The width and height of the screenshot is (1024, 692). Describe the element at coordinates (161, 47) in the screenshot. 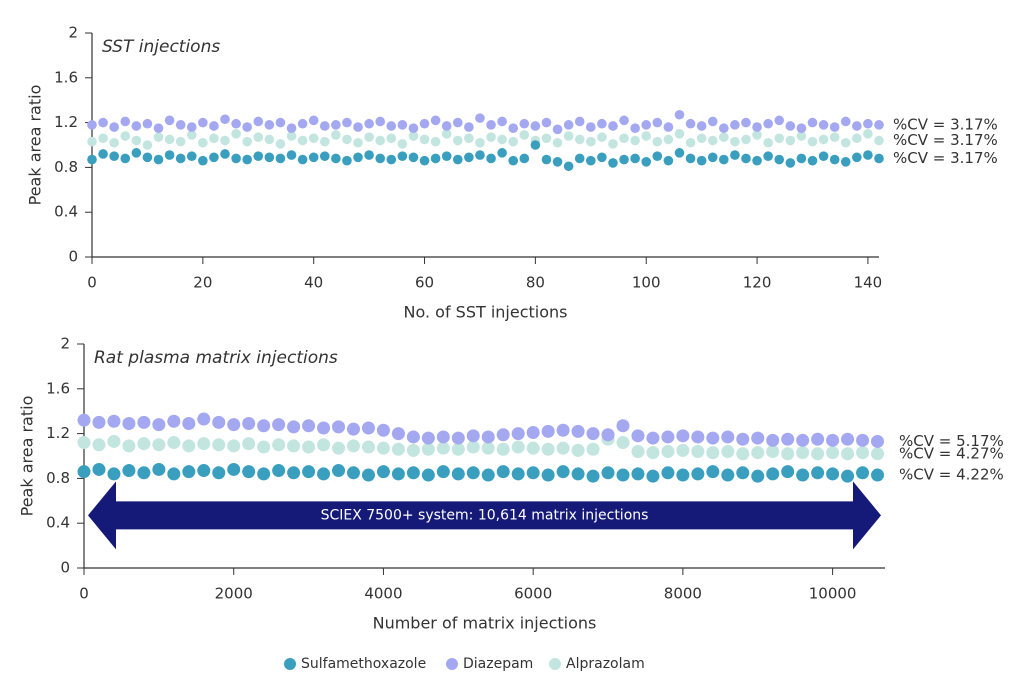

I see `chart-title: SST injections` at that location.